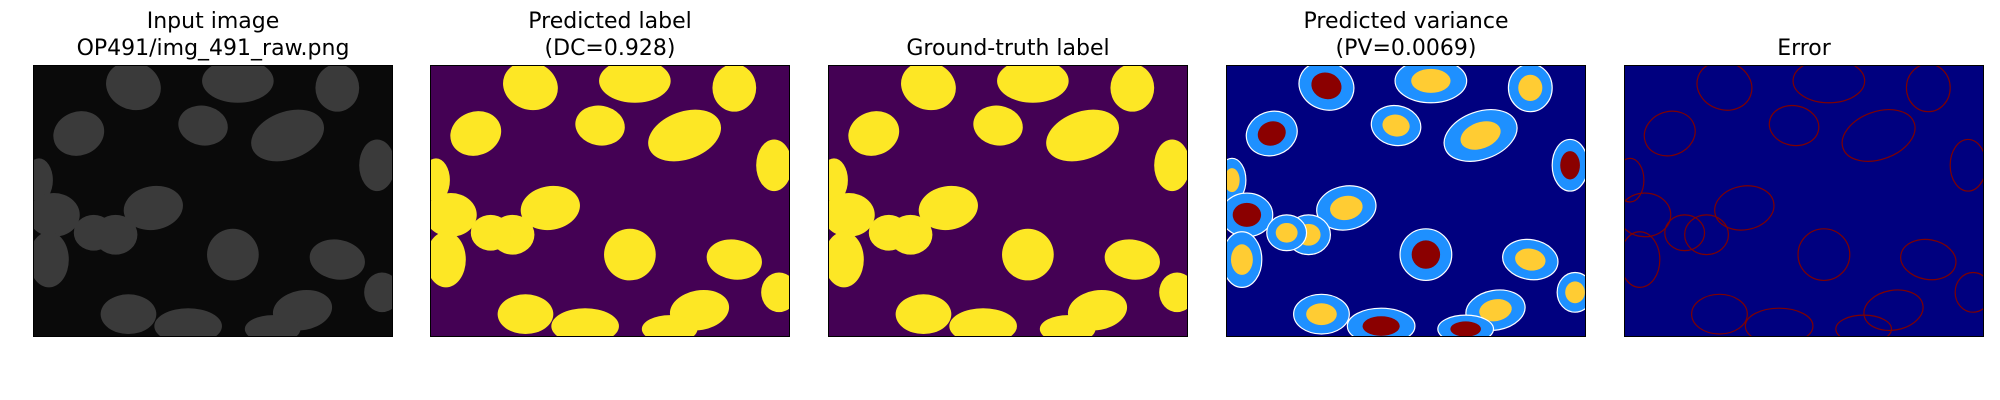  I want to click on ground-truth-label-image, so click(1008, 201).